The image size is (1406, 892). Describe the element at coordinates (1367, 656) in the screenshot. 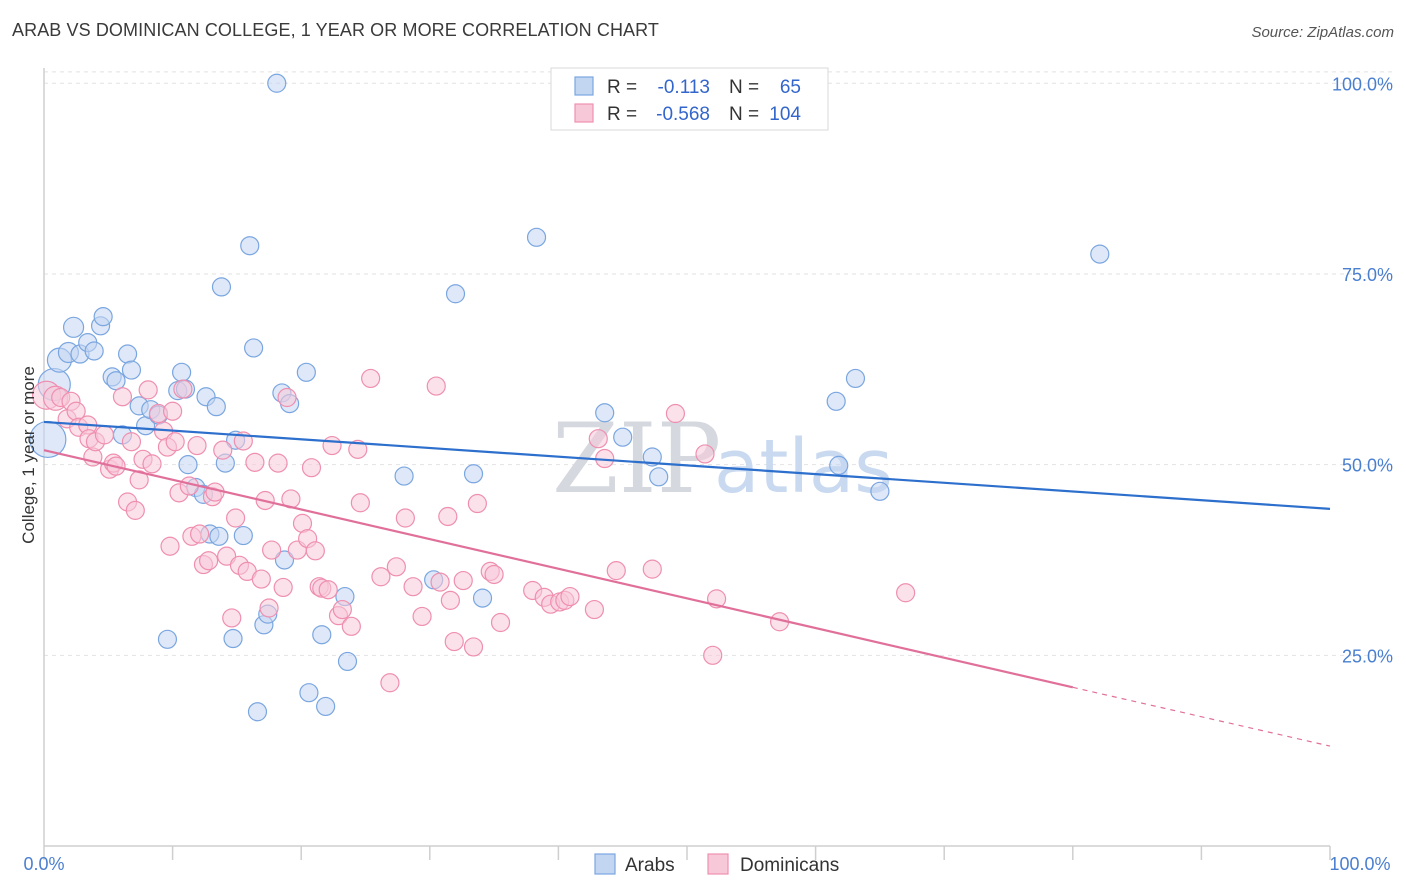

I see `y-tick-label-25: 25.0%` at that location.